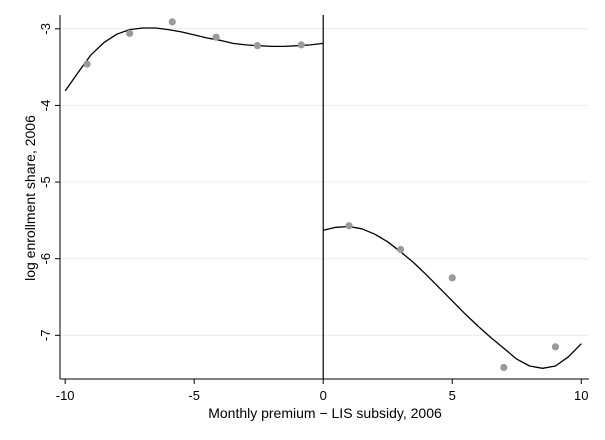 The width and height of the screenshot is (605, 440). Describe the element at coordinates (452, 395) in the screenshot. I see `x-tick-label: 5` at that location.